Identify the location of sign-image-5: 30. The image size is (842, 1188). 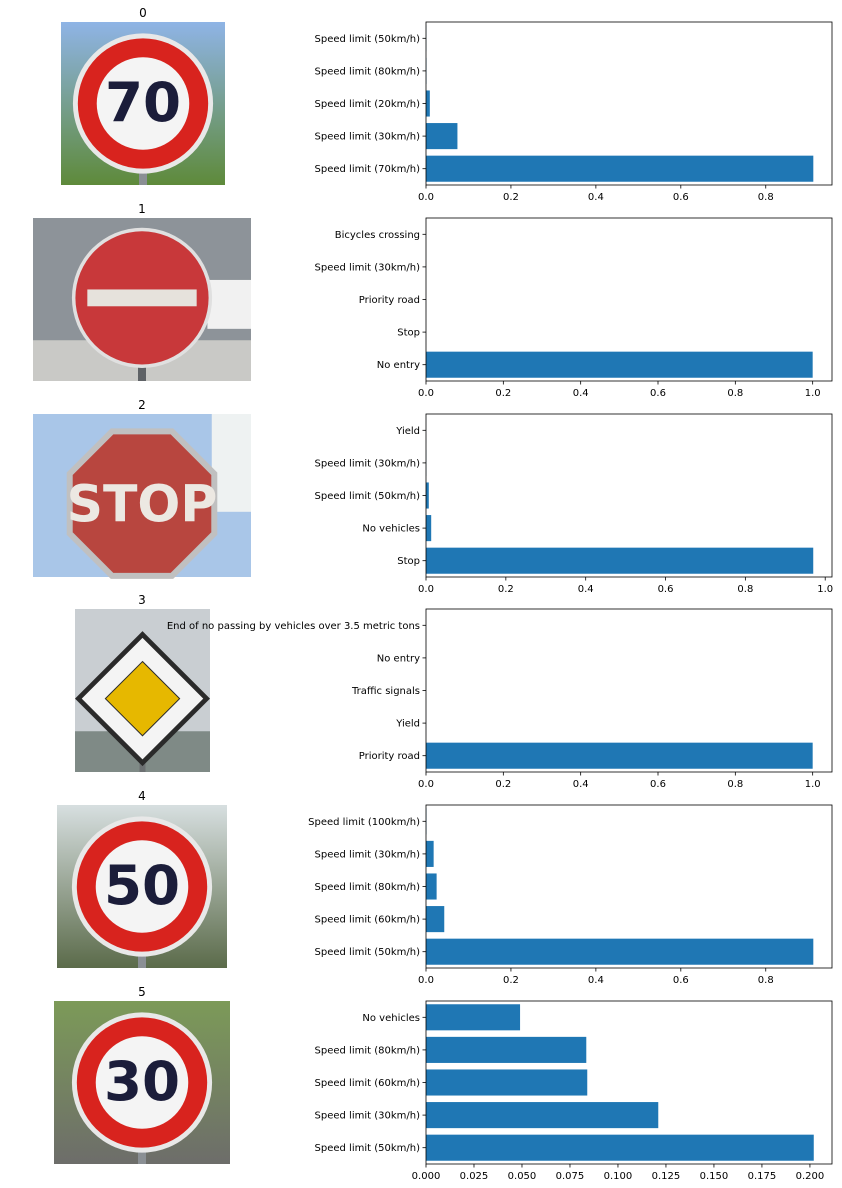
(142, 1082).